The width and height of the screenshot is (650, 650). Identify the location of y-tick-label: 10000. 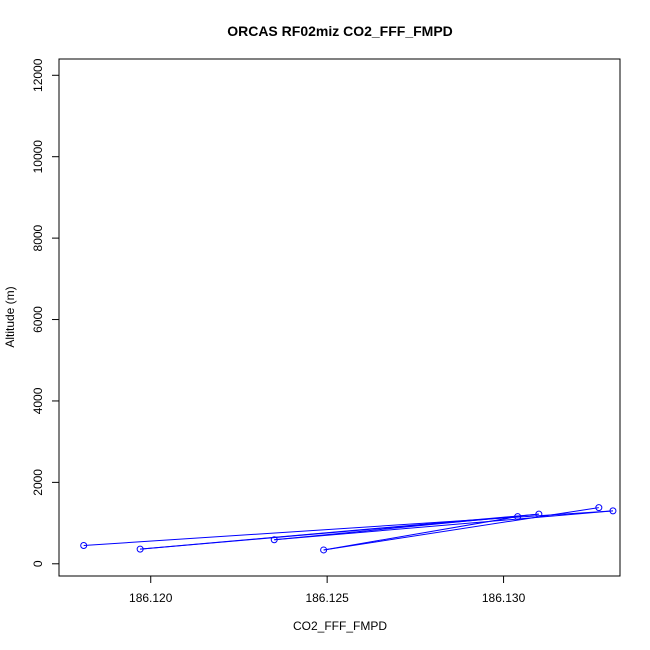
(38, 157).